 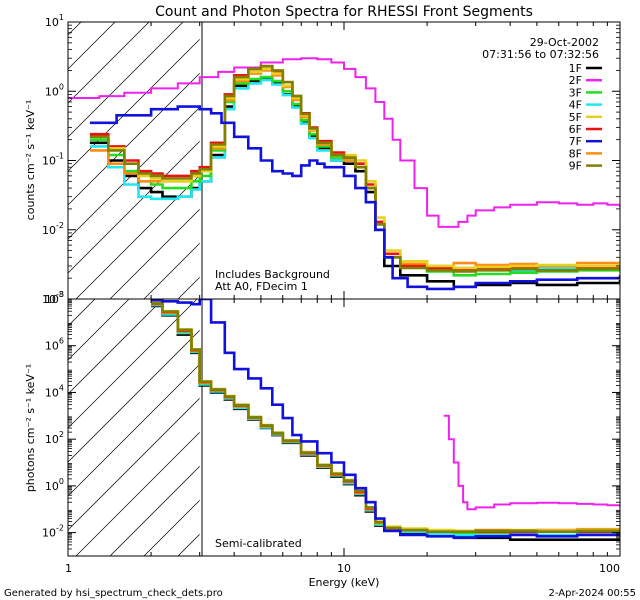 I want to click on x-tick-label: 100, so click(x=609, y=568).